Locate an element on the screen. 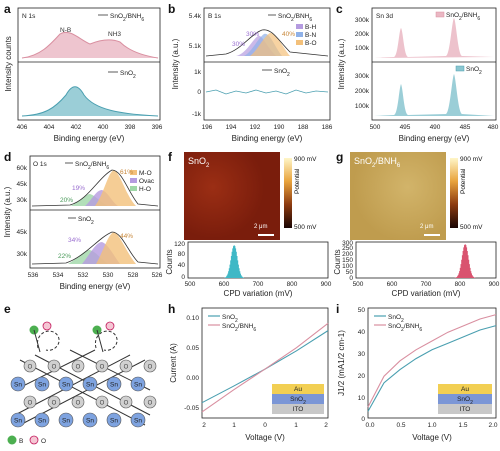  hist-bar-g is located at coordinates (465, 261).